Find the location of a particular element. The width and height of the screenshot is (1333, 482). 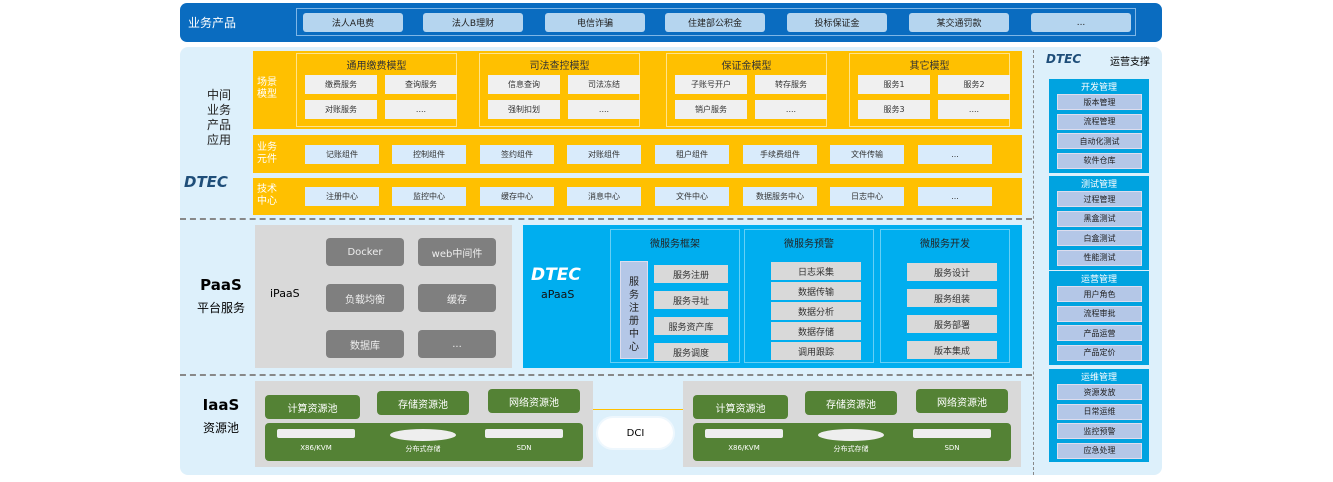

microservice-group: 微服务框架 服务注册 服务寻址 服务资产库 服务调度 is located at coordinates (675, 296).